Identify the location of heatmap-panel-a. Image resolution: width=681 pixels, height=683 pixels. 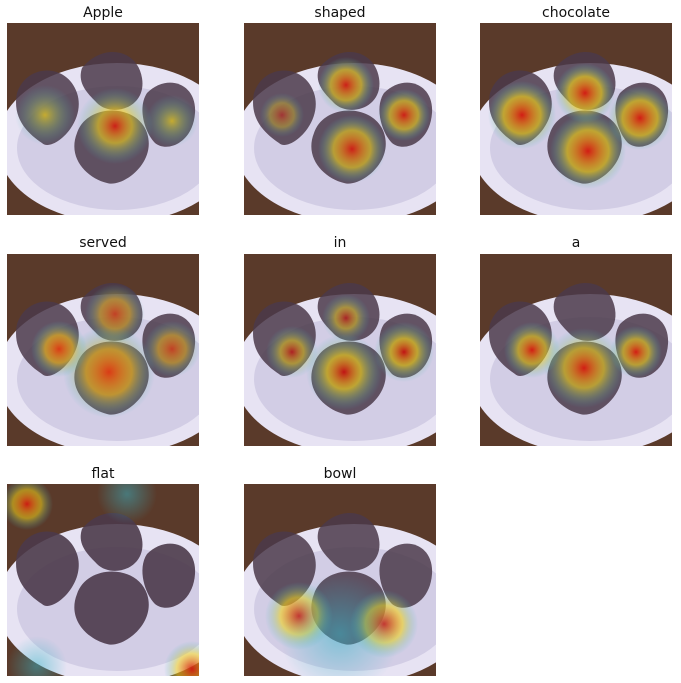
(576, 350).